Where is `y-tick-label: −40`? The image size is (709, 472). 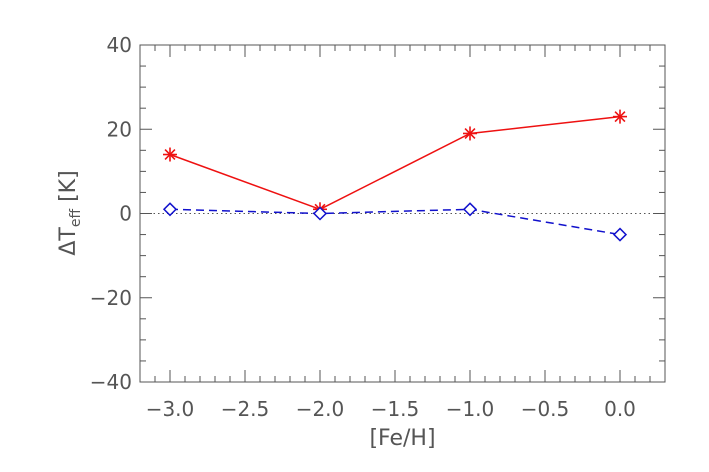
y-tick-label: −40 is located at coordinates (111, 382).